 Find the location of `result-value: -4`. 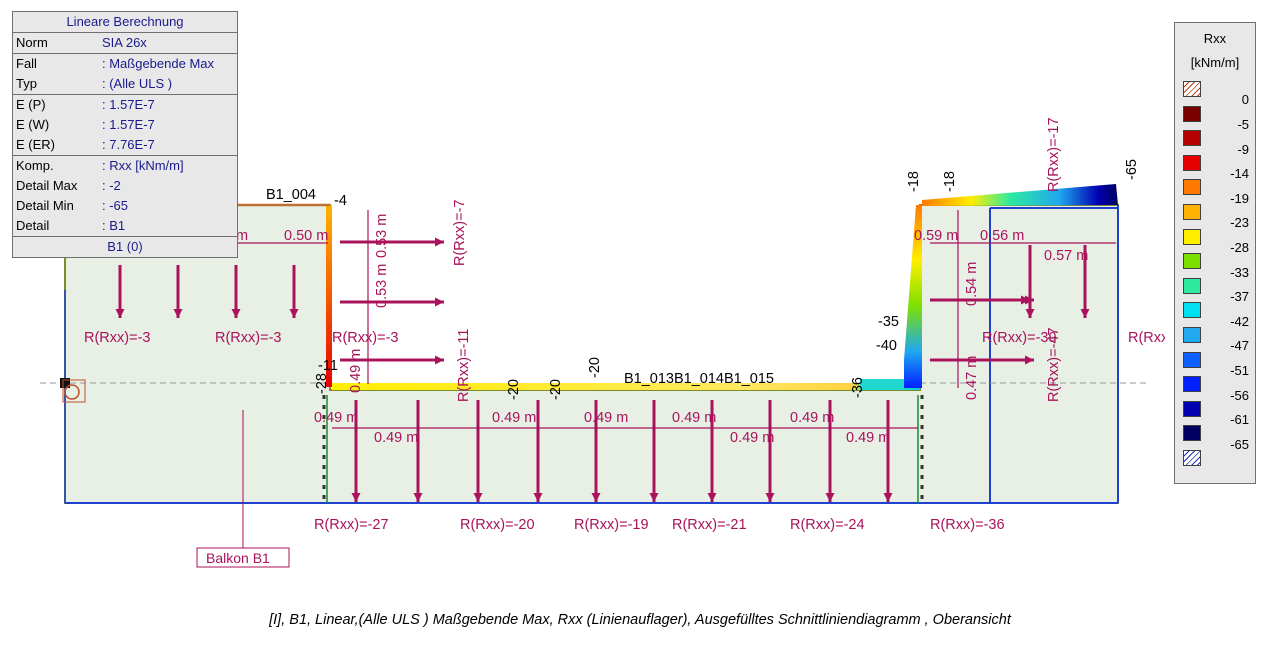

result-value: -4 is located at coordinates (340, 201).